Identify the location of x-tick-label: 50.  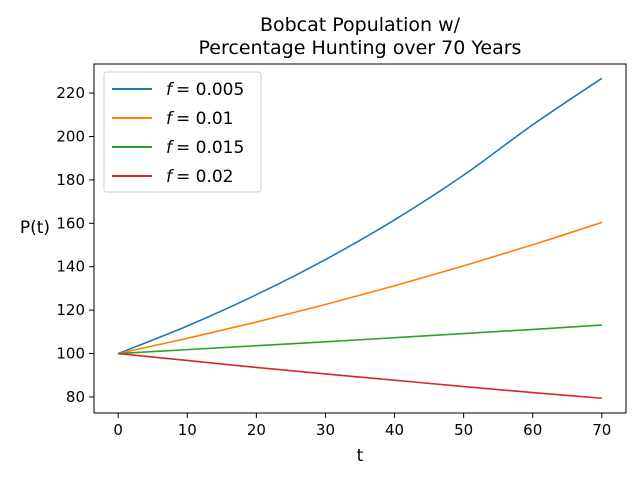
(463, 430).